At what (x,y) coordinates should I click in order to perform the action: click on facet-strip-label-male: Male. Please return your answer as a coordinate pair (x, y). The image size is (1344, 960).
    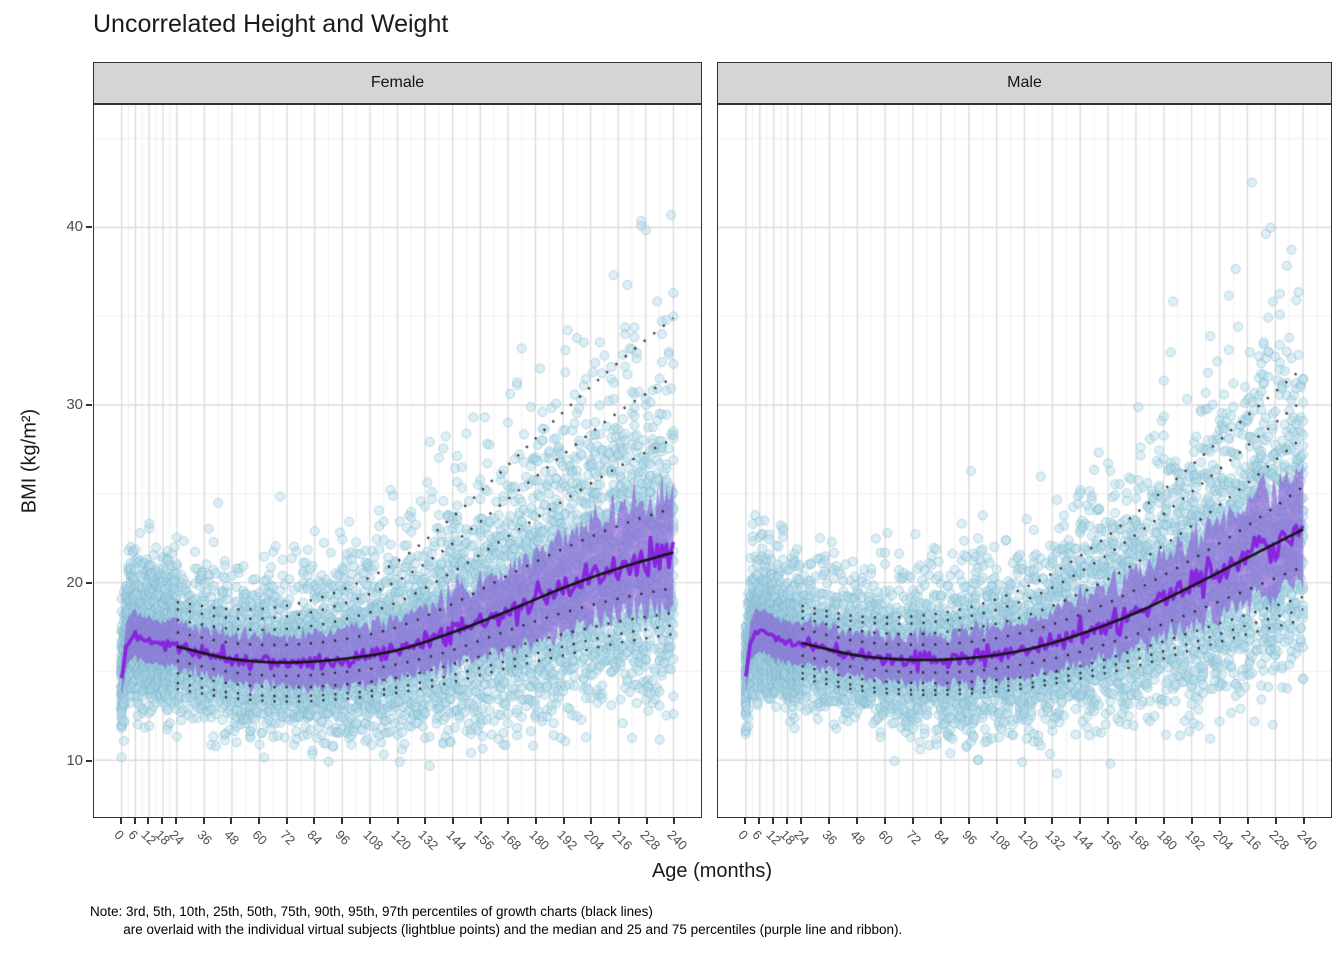
    Looking at the image, I should click on (1024, 82).